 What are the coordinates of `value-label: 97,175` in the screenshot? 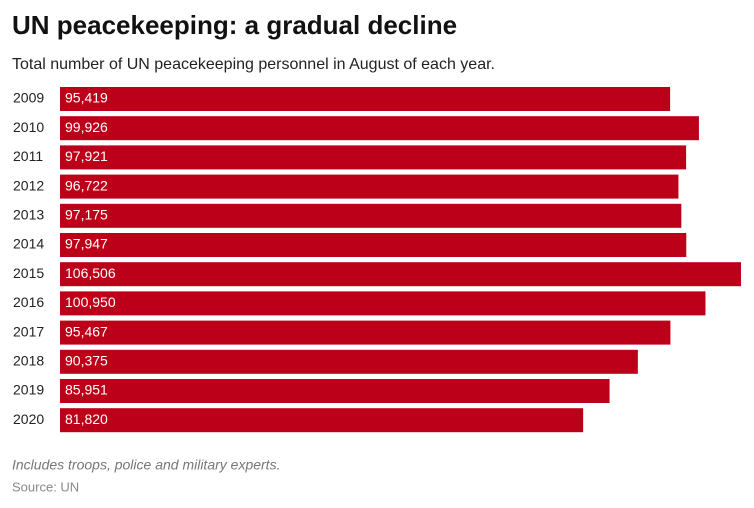 It's located at (86, 215).